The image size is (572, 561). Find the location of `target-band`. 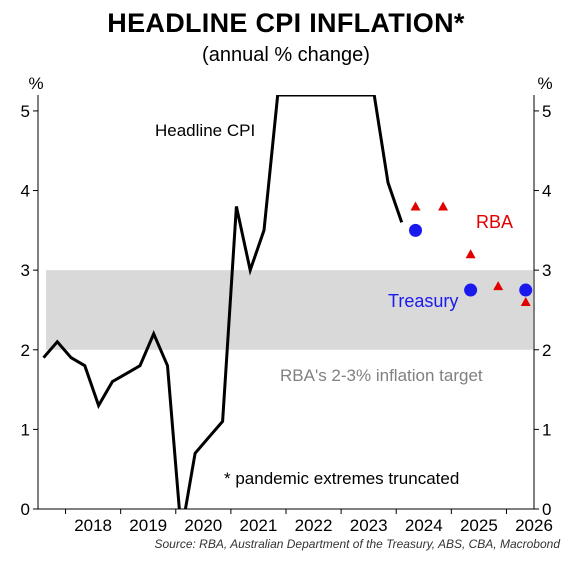

target-band is located at coordinates (289, 310).